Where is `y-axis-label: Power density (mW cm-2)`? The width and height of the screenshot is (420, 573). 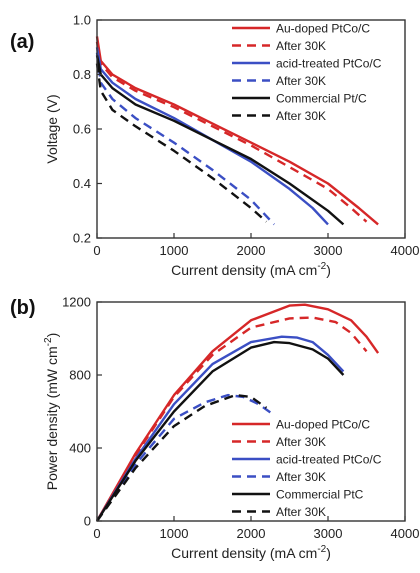 y-axis-label: Power density (mW cm-2) is located at coordinates (51, 412).